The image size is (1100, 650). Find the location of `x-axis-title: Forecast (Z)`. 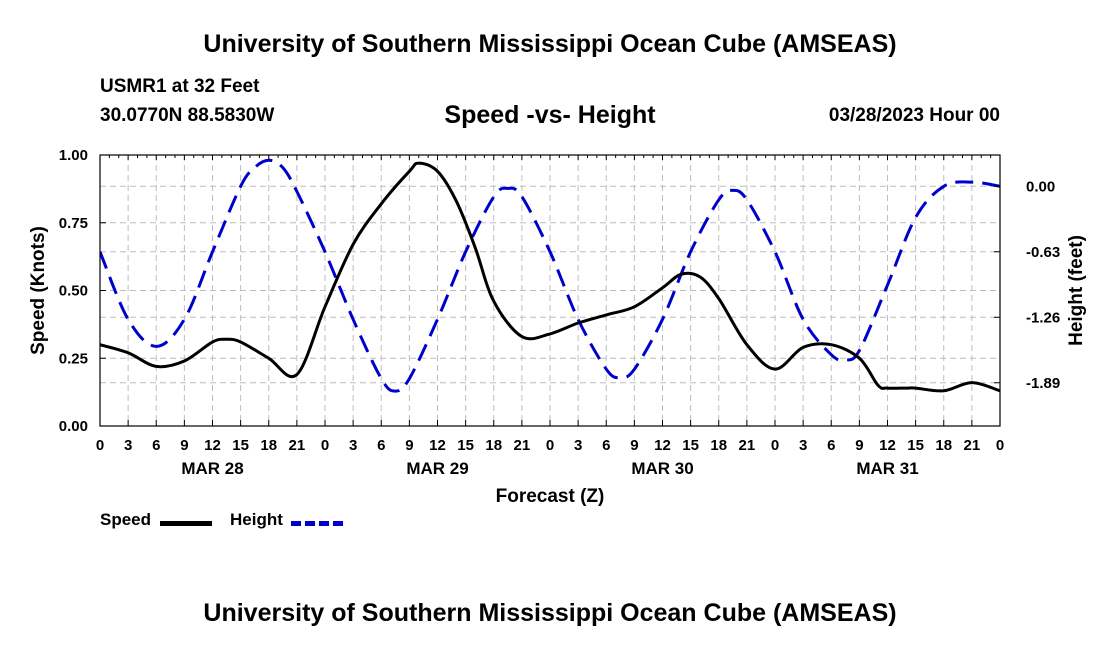

x-axis-title: Forecast (Z) is located at coordinates (550, 496).